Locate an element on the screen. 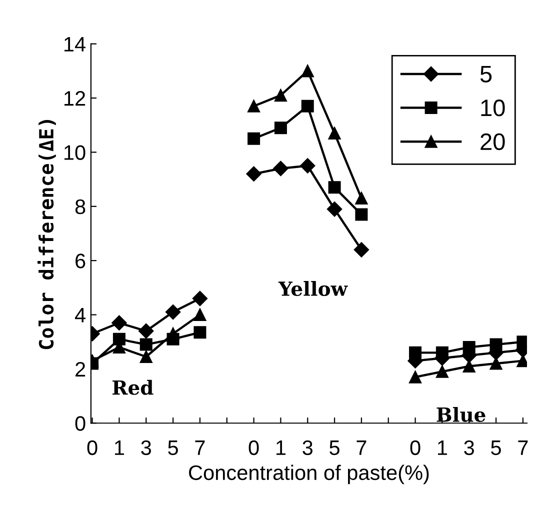 This screenshot has width=535, height=516. y-tick-label: 2 is located at coordinates (81, 369).